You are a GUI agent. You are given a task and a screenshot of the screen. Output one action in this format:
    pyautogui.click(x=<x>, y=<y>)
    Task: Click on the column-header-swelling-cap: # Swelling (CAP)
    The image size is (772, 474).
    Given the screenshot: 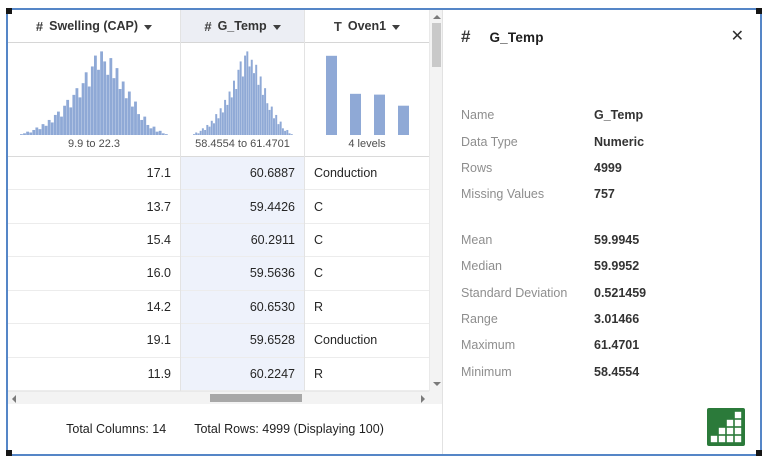 What is the action you would take?
    pyautogui.click(x=94, y=26)
    